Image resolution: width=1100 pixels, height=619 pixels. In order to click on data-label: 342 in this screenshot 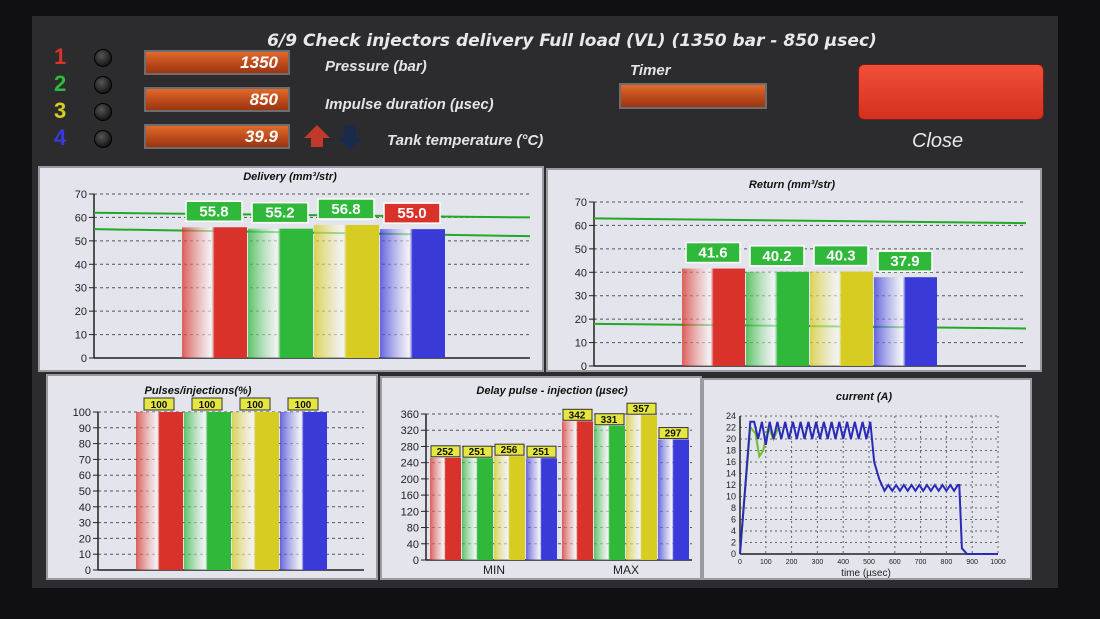, I will do `click(577, 415)`.